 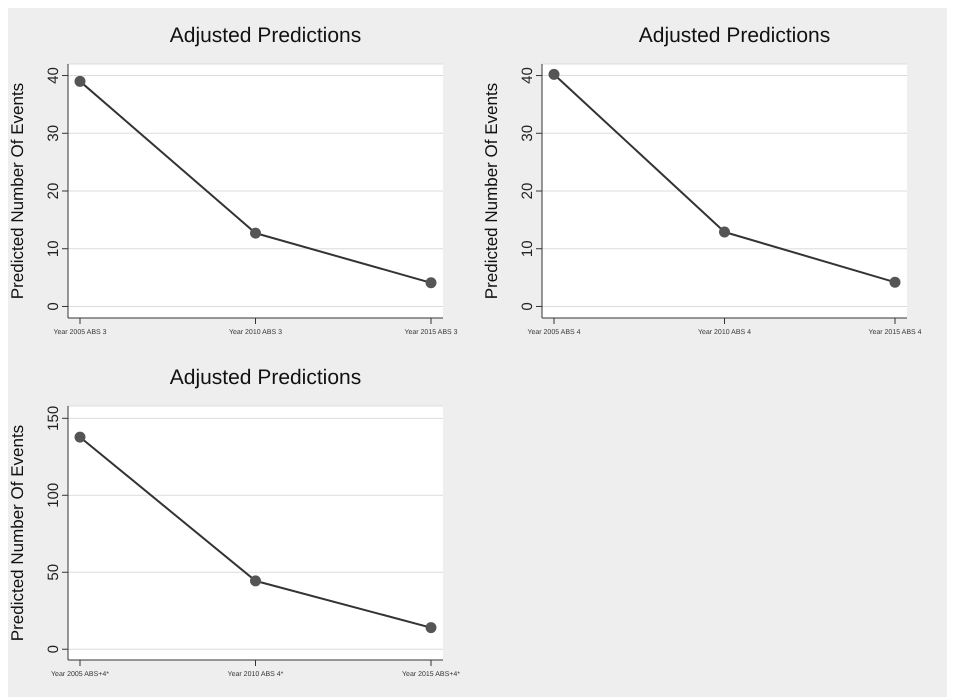 What do you see at coordinates (53, 418) in the screenshot?
I see `y-tick-label: 150` at bounding box center [53, 418].